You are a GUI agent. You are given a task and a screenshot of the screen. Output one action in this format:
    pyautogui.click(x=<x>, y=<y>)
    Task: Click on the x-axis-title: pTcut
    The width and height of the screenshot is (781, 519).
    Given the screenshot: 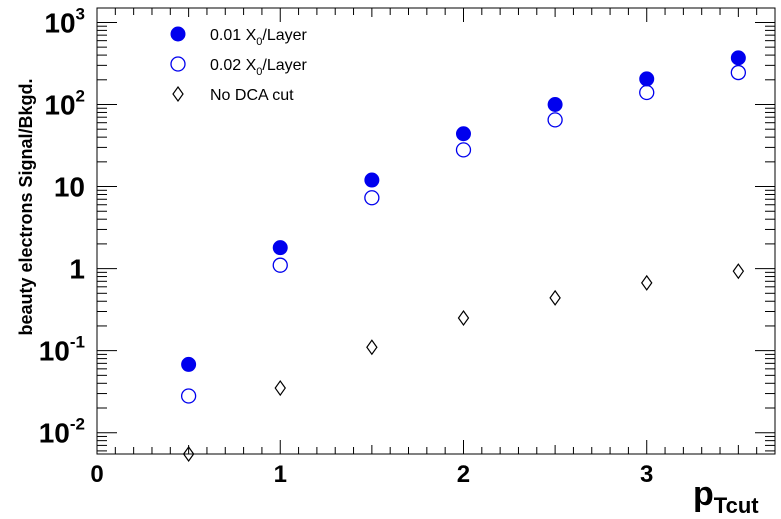 What is the action you would take?
    pyautogui.click(x=726, y=496)
    